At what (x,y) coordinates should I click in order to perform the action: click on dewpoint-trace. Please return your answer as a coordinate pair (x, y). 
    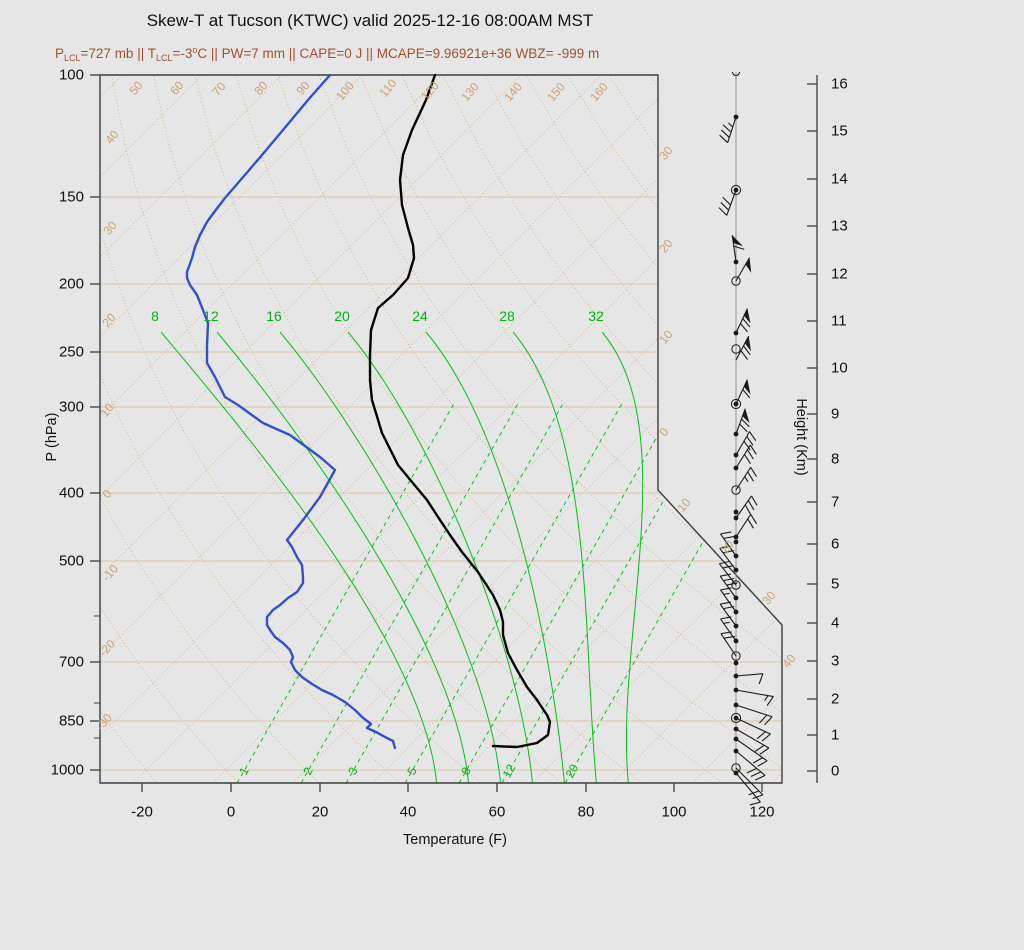
    Looking at the image, I should click on (291, 411).